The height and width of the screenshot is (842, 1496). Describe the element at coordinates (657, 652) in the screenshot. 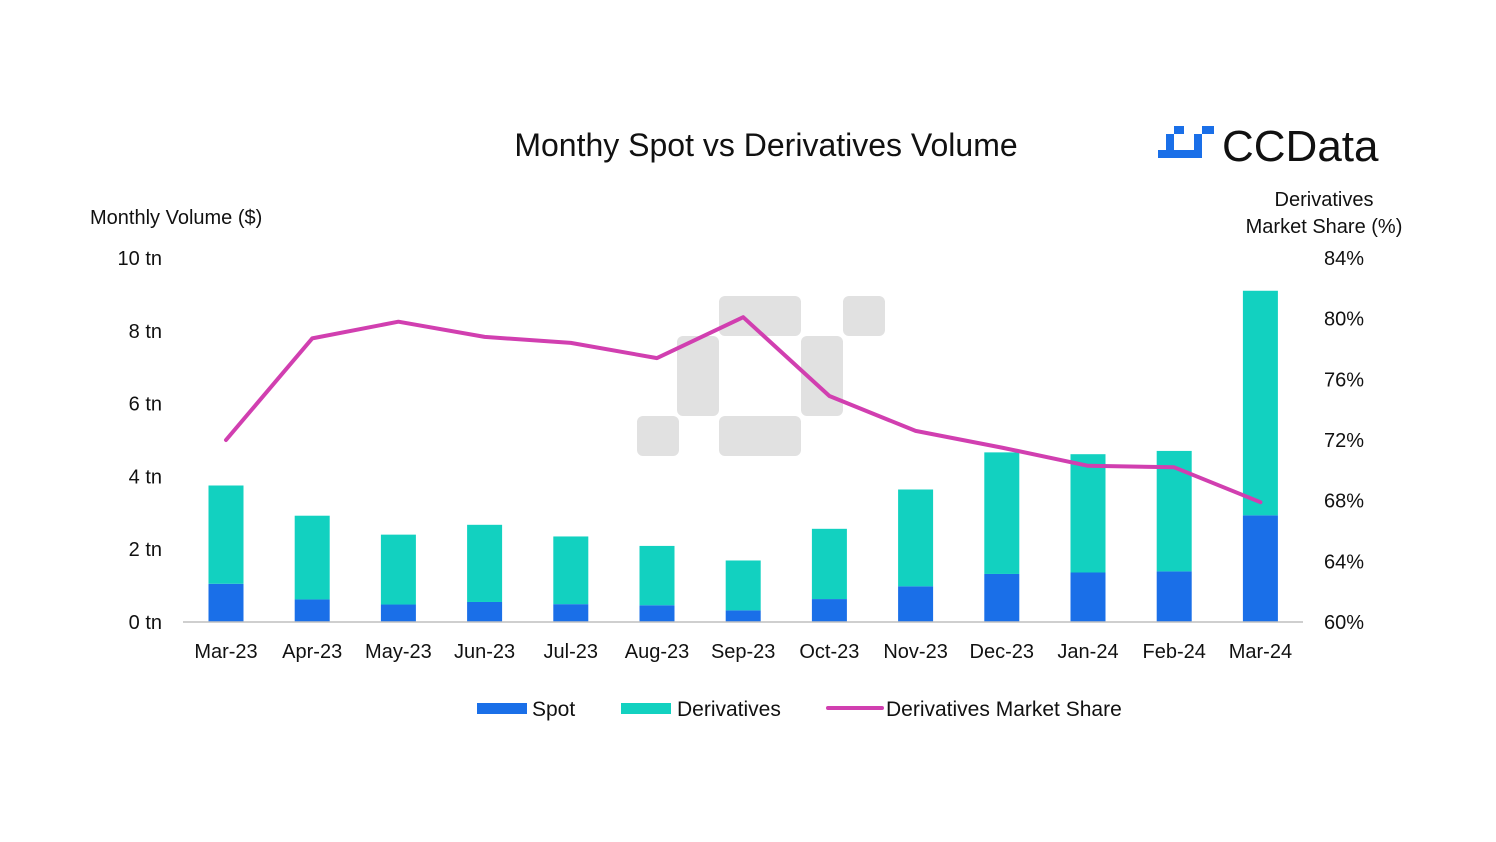

I see `x-tick-label: Aug-23` at that location.